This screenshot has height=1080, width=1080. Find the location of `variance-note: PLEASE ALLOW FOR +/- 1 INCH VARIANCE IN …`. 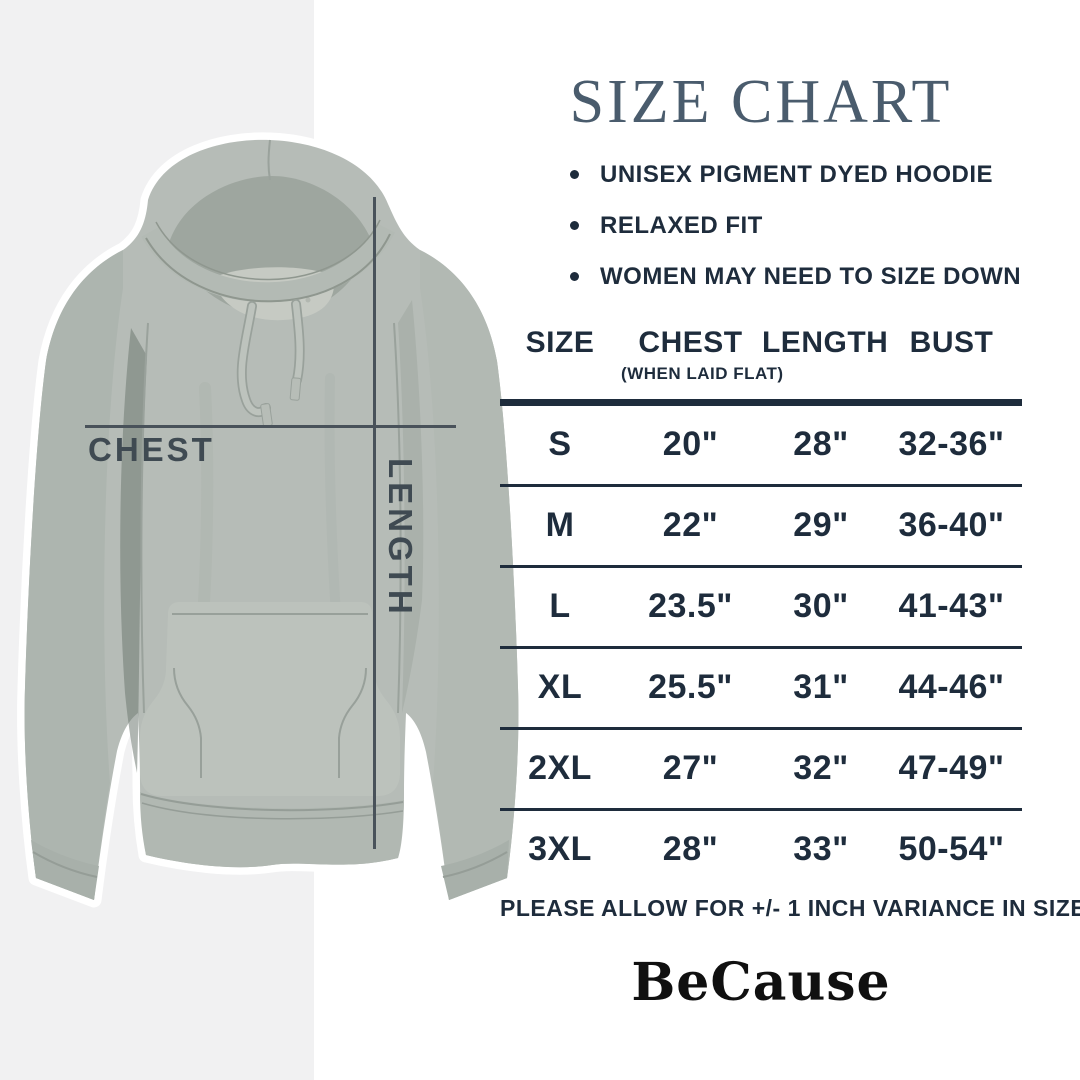

variance-note: PLEASE ALLOW FOR +/- 1 INCH VARIANCE IN … is located at coordinates (790, 907).